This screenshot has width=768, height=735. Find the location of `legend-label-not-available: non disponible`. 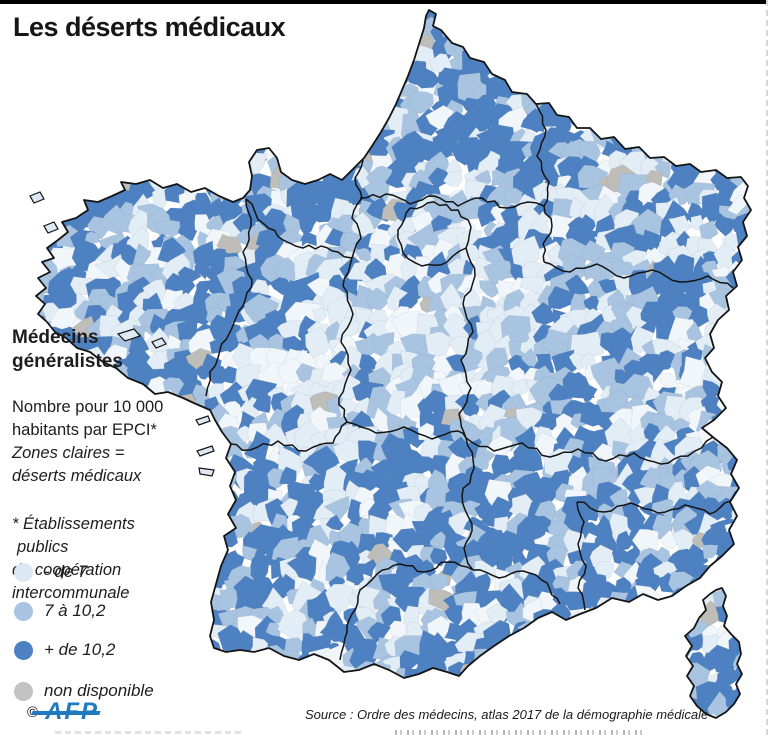

legend-label-not-available: non disponible is located at coordinates (99, 690).